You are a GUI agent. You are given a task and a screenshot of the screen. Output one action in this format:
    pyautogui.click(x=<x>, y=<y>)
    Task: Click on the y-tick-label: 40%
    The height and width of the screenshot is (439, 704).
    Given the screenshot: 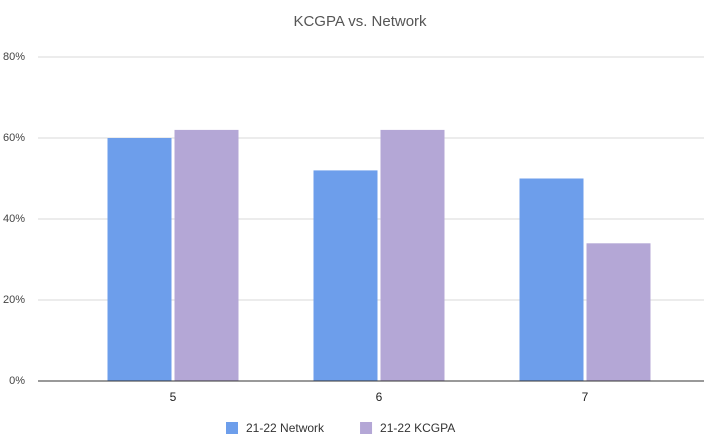 What is the action you would take?
    pyautogui.click(x=14, y=219)
    